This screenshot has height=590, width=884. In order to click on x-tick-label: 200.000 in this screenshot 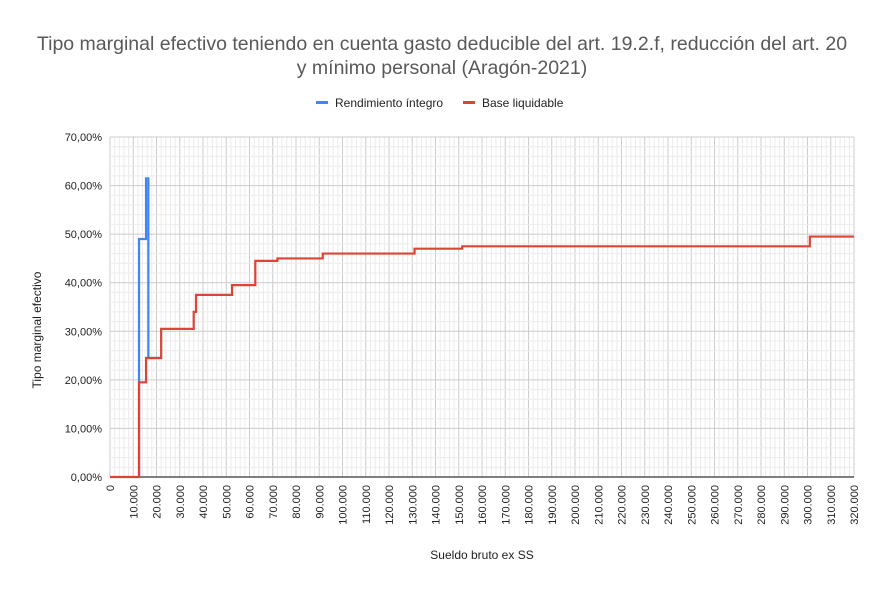, I will do `click(576, 505)`.